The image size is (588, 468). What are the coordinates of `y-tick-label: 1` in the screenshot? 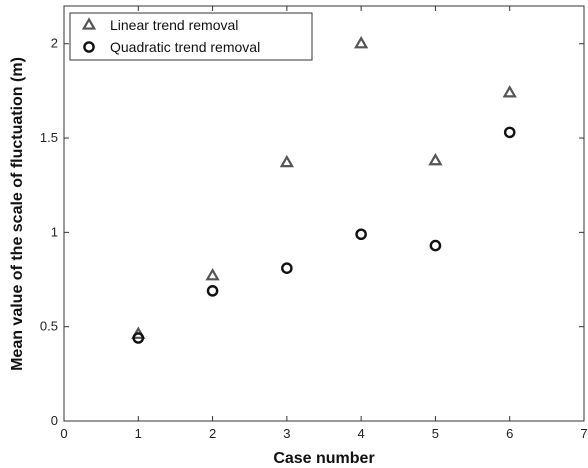 It's located at (54, 231).